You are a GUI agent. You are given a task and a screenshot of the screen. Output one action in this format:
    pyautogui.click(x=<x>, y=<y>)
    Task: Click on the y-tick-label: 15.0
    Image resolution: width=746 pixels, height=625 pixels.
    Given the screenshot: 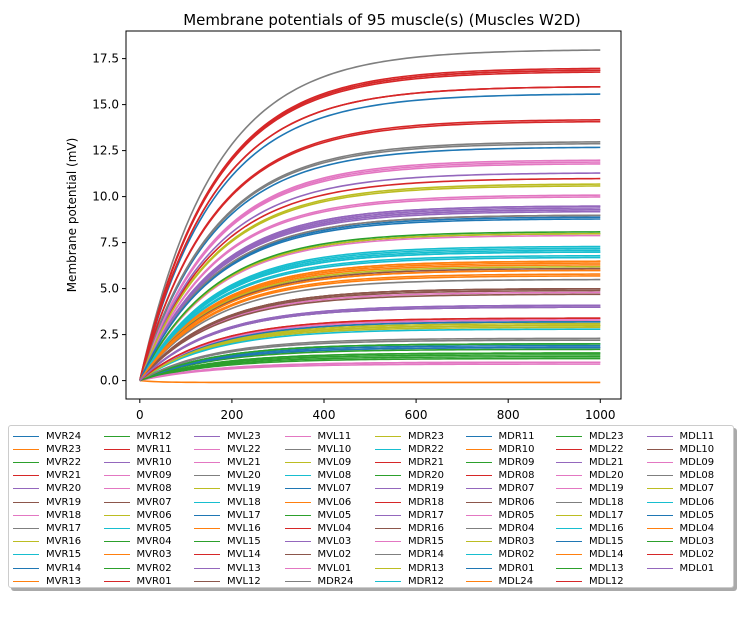 What is the action you would take?
    pyautogui.click(x=105, y=105)
    